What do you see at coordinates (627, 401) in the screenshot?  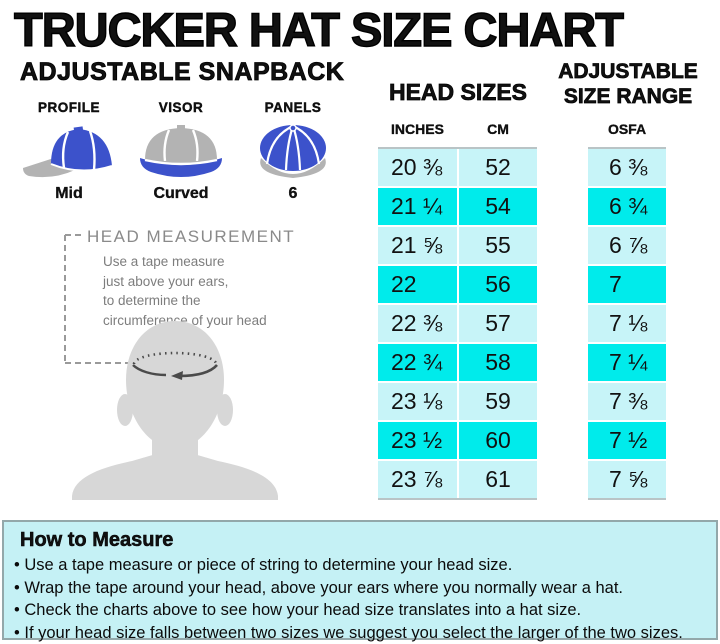 I see `osfa-cell: 7 ⅜` at bounding box center [627, 401].